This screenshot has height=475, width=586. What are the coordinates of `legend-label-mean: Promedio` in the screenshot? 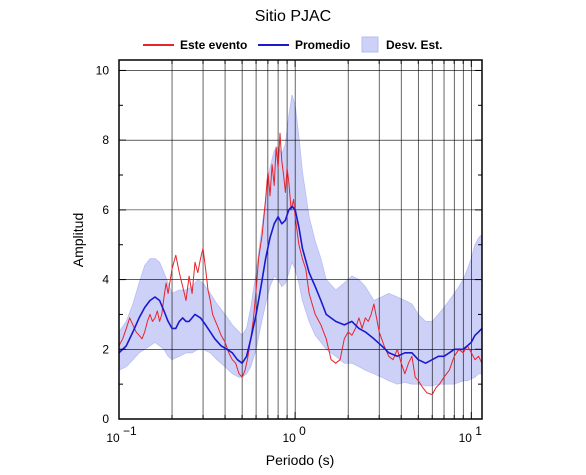 It's located at (322, 45).